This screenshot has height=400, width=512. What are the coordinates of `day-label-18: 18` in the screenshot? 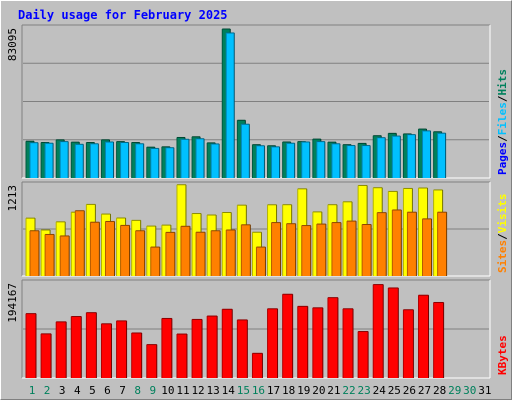 It's located at (288, 390).